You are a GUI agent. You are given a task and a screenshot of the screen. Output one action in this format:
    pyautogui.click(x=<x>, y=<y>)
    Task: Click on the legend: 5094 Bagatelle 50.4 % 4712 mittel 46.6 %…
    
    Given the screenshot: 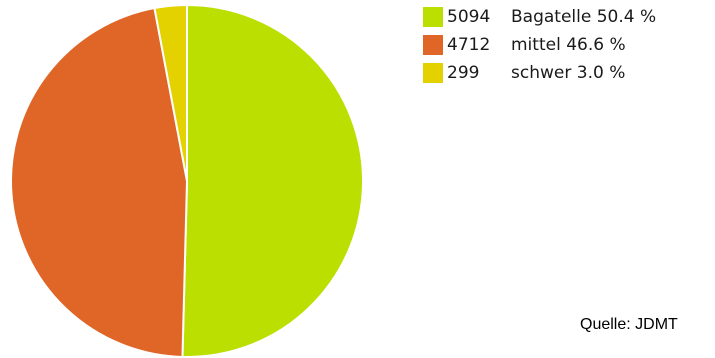 What is the action you would take?
    pyautogui.click(x=539, y=45)
    